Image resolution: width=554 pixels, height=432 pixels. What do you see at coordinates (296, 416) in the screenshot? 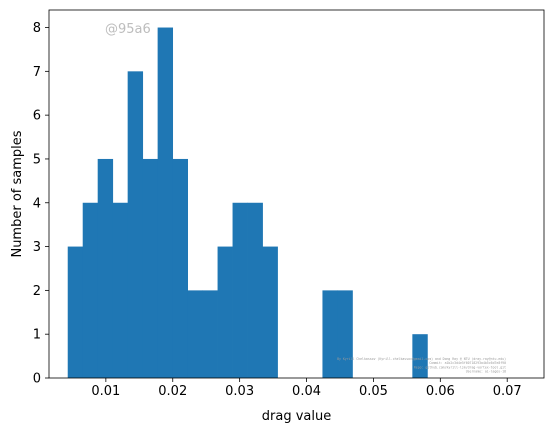
I see `x-axis-label: drag value` at bounding box center [296, 416].